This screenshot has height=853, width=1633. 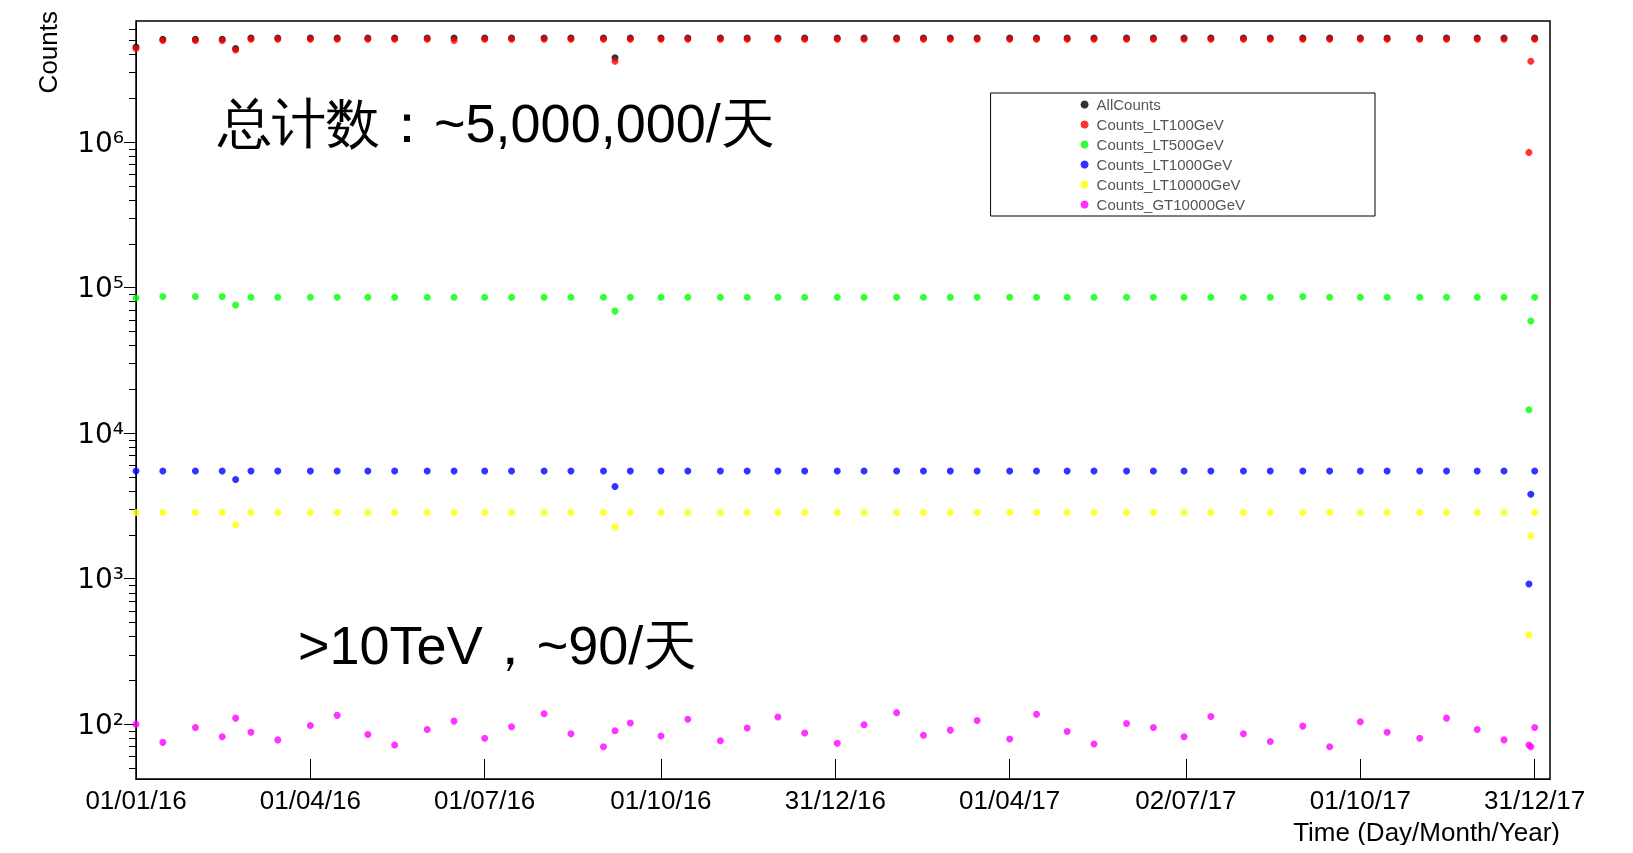 What do you see at coordinates (48, 52) in the screenshot?
I see `y-axis-title: Counts` at bounding box center [48, 52].